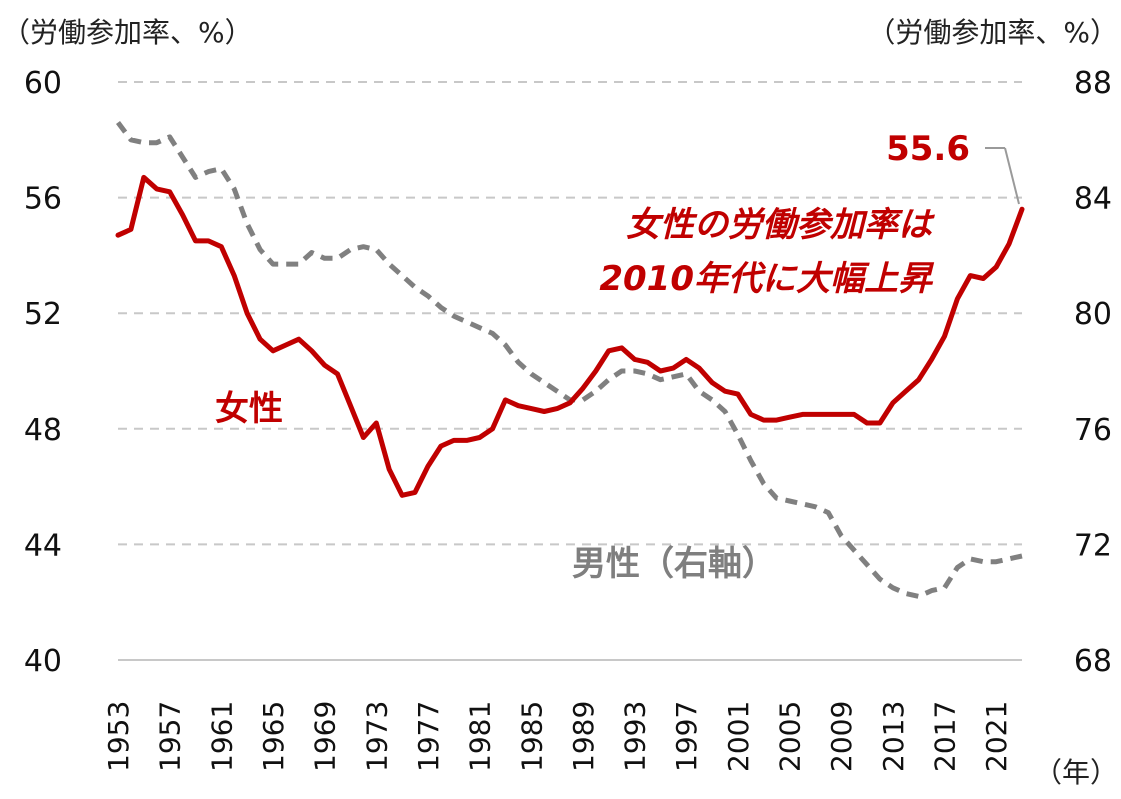 Image resolution: width=1121 pixels, height=799 pixels. I want to click on x-tick-label: 2017, so click(945, 736).